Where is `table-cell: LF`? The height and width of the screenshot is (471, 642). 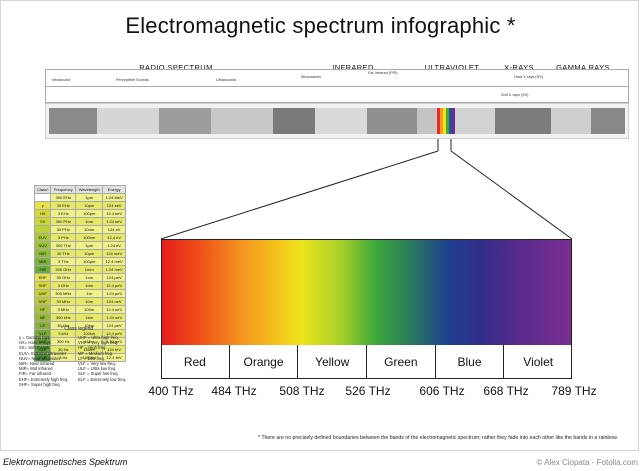
table-cell: LF is located at coordinates (42, 325).